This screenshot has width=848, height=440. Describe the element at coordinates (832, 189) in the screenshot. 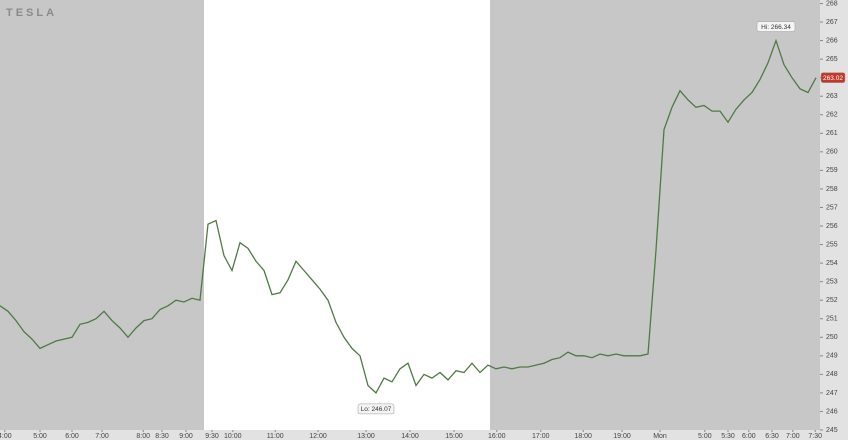

I see `y-tick-label: 258` at that location.